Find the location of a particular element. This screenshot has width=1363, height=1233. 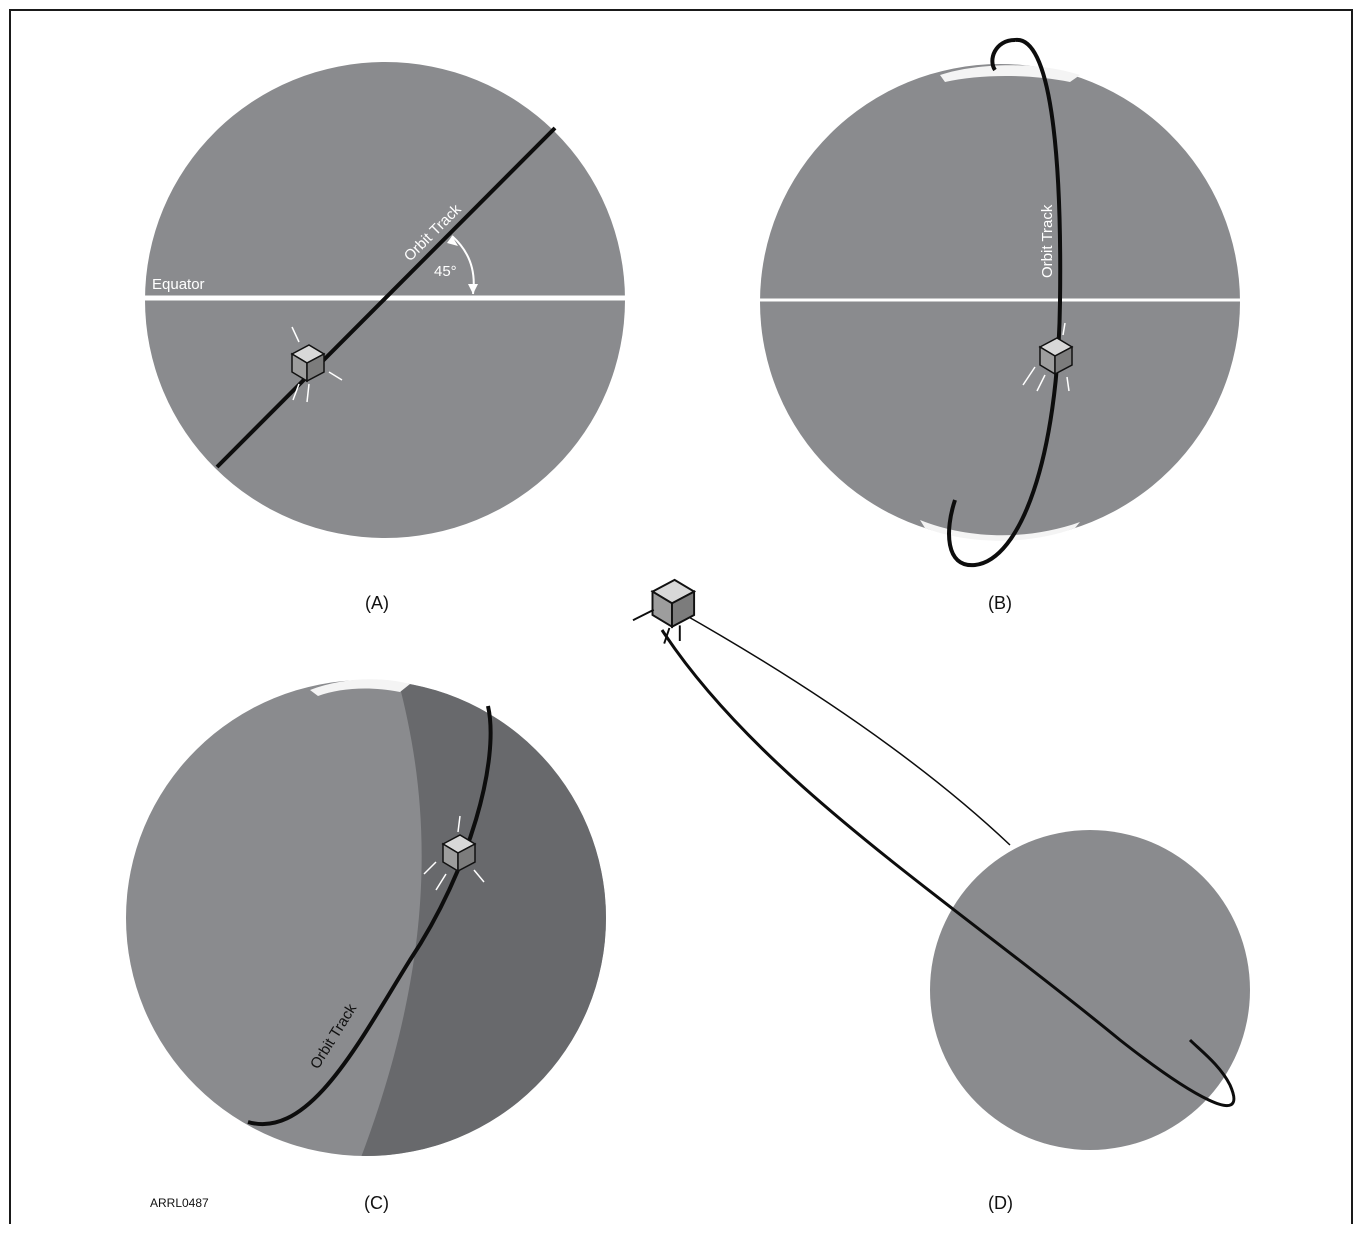

satellite-a is located at coordinates (317, 364).